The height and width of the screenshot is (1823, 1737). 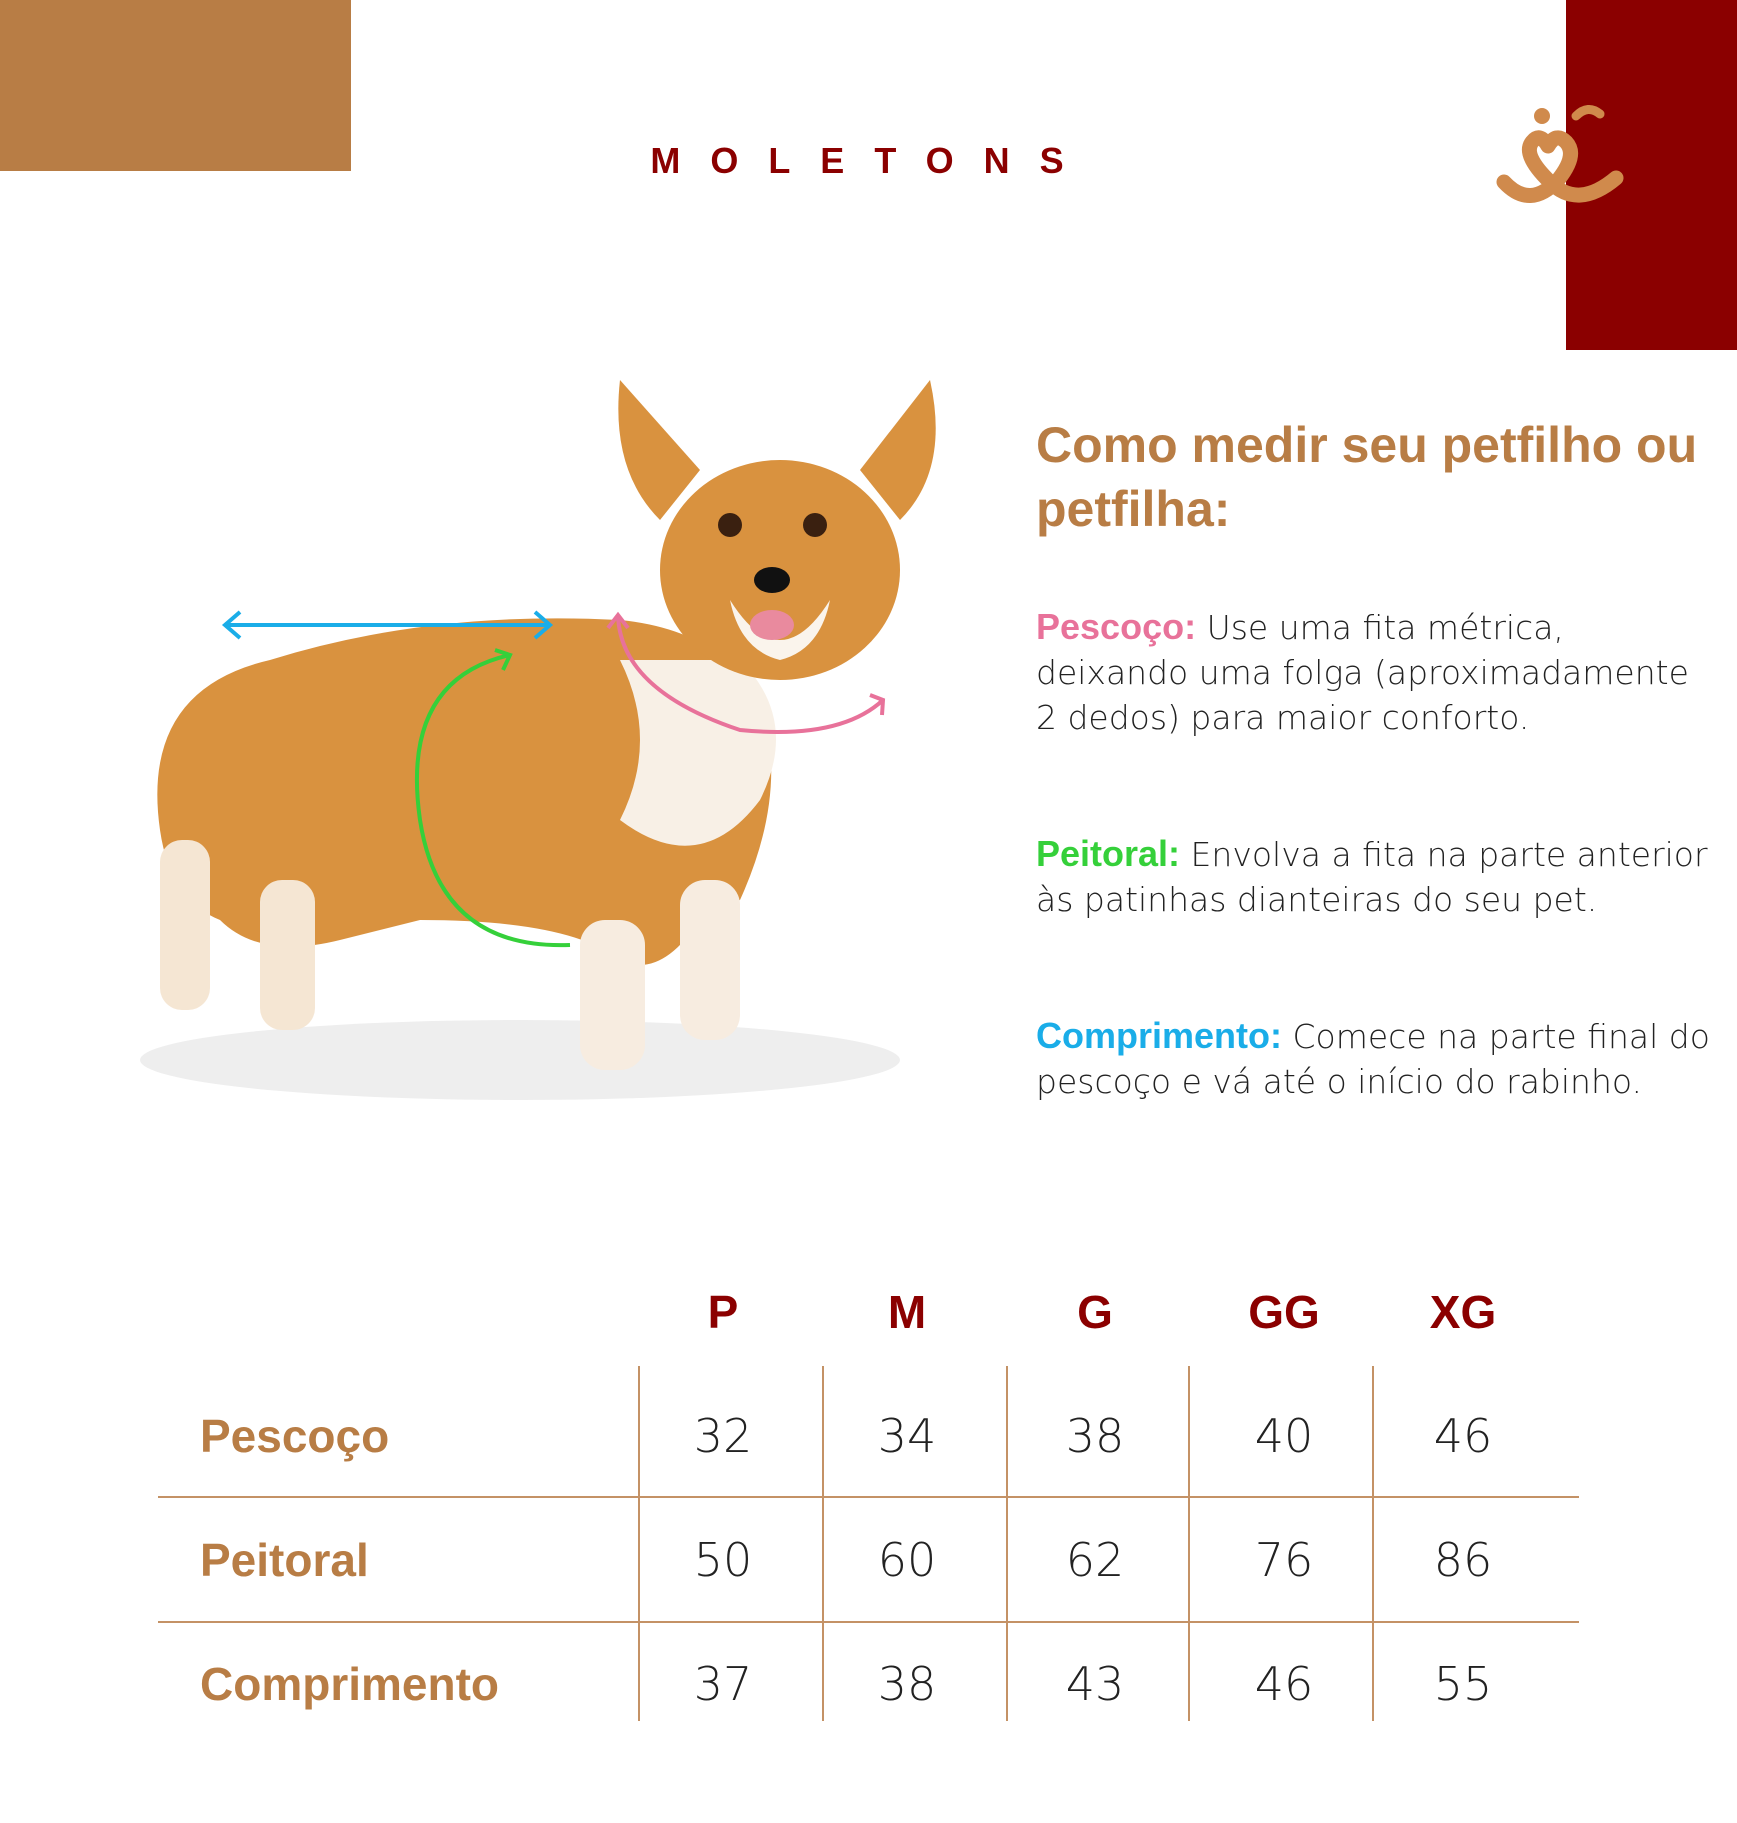 What do you see at coordinates (746, 672) in the screenshot?
I see `neck-arrow-icon` at bounding box center [746, 672].